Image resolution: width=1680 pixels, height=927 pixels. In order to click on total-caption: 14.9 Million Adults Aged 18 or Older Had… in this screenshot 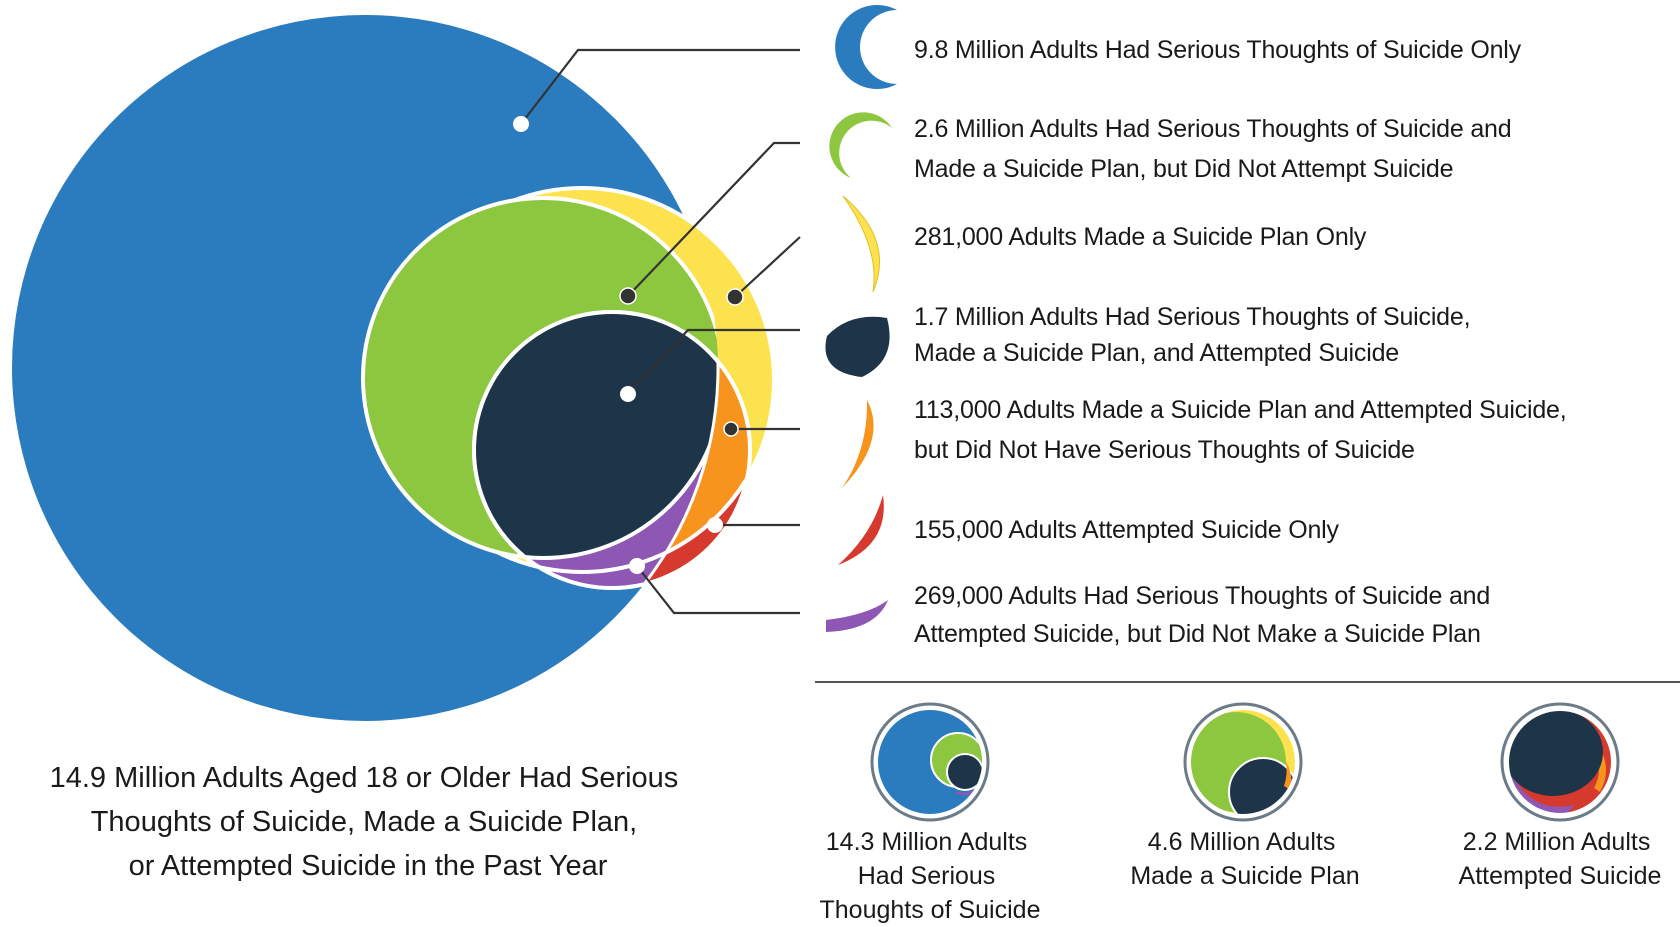, I will do `click(368, 822)`.